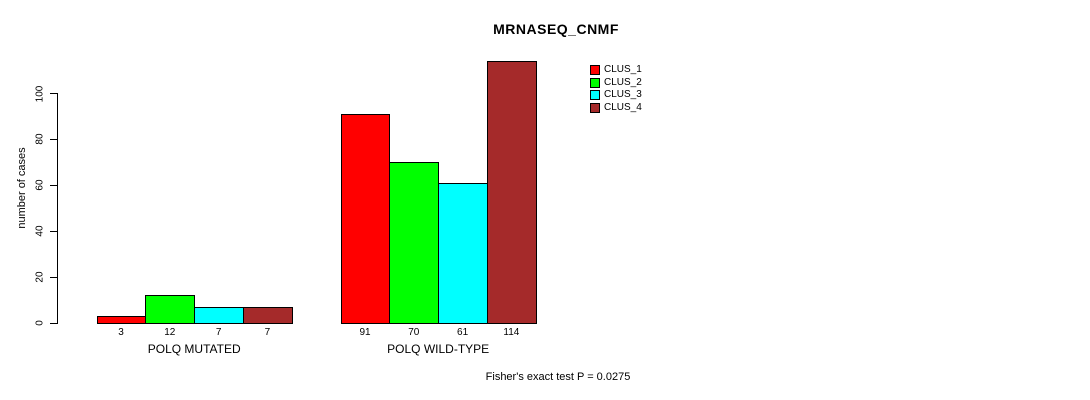  I want to click on bar-value-label: 12, so click(170, 332).